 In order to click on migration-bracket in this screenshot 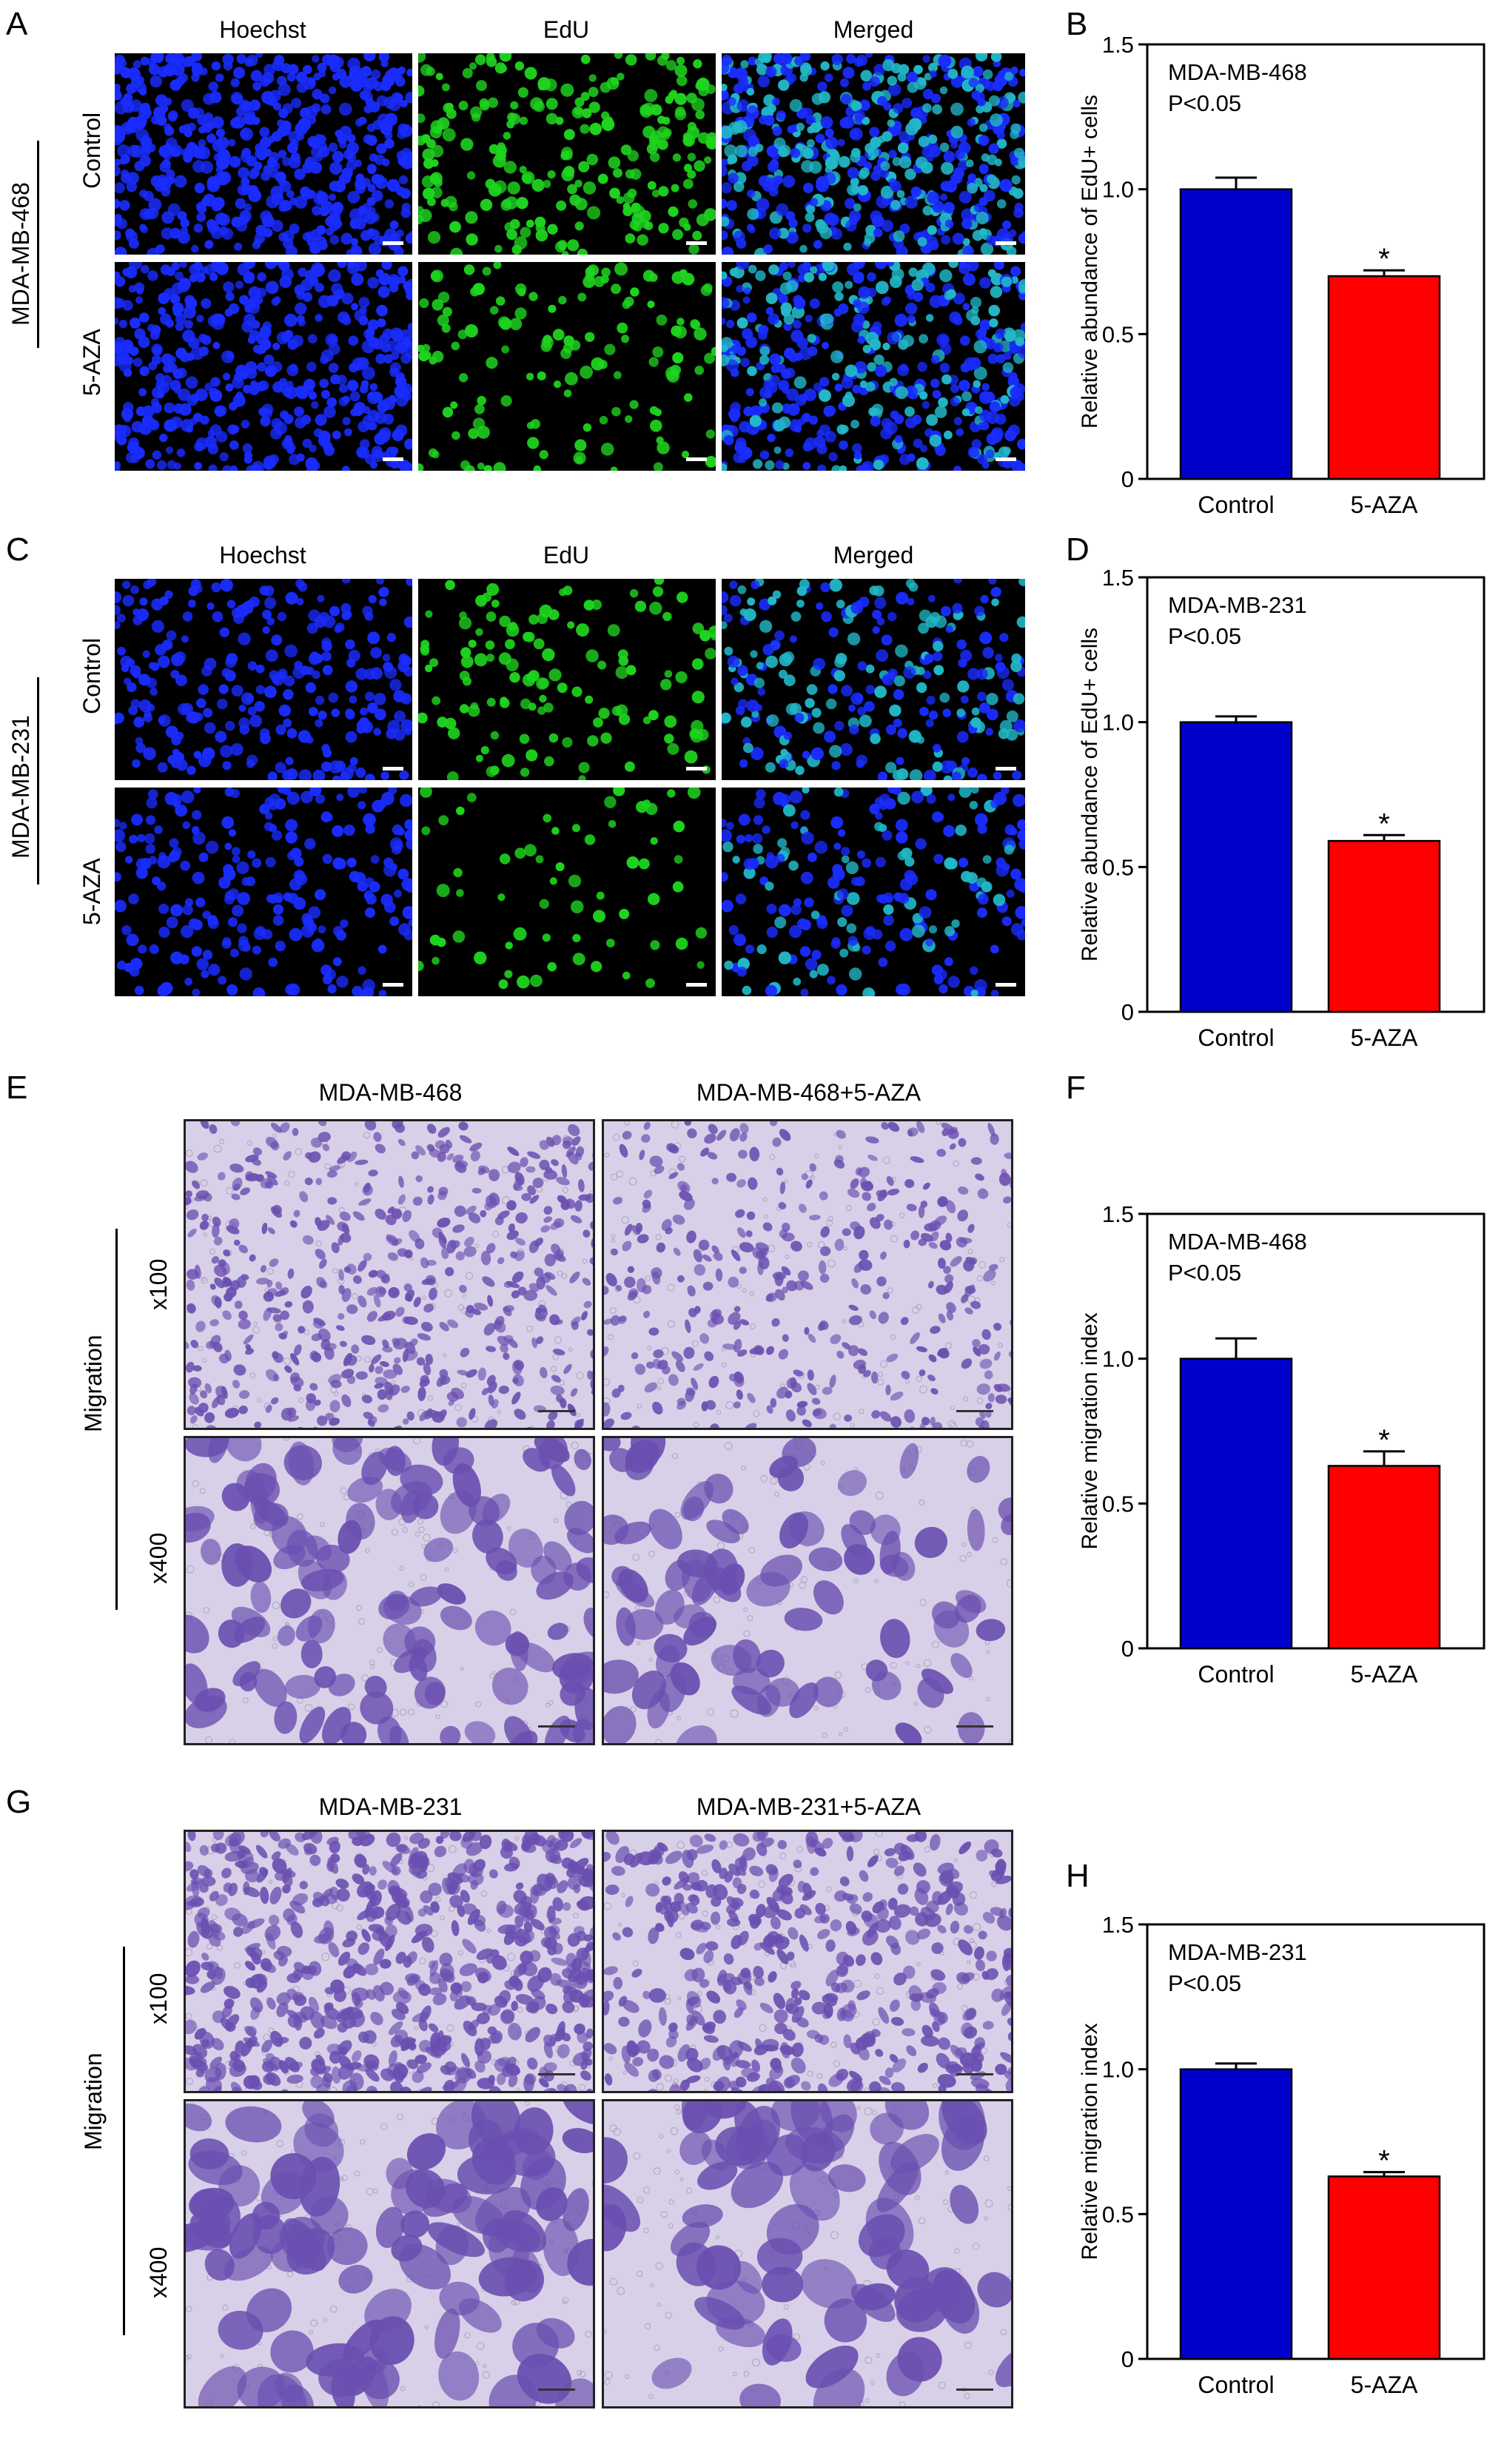, I will do `click(124, 2141)`.